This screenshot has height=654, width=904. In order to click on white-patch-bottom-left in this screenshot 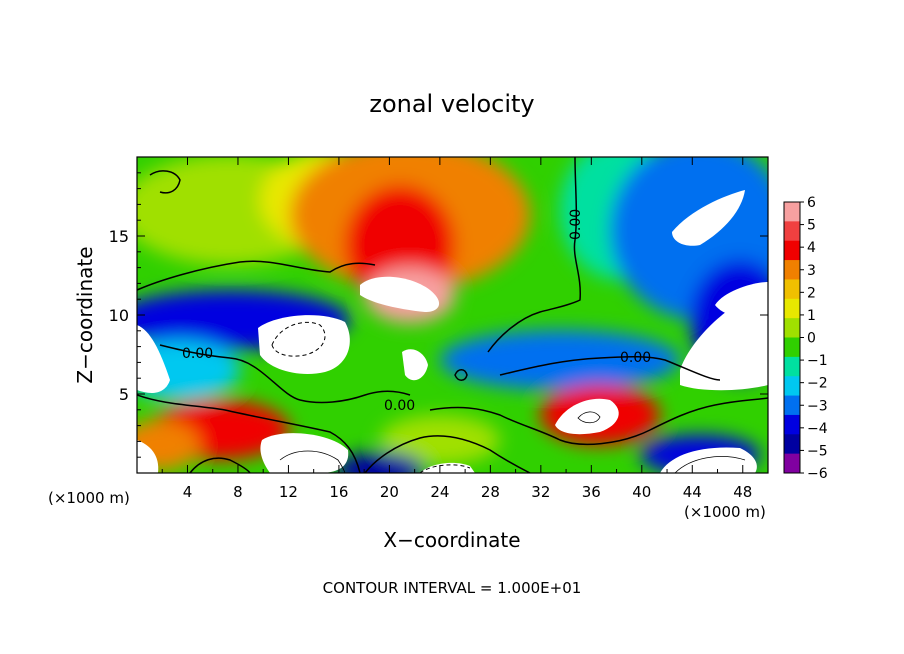, I will do `click(148, 456)`.